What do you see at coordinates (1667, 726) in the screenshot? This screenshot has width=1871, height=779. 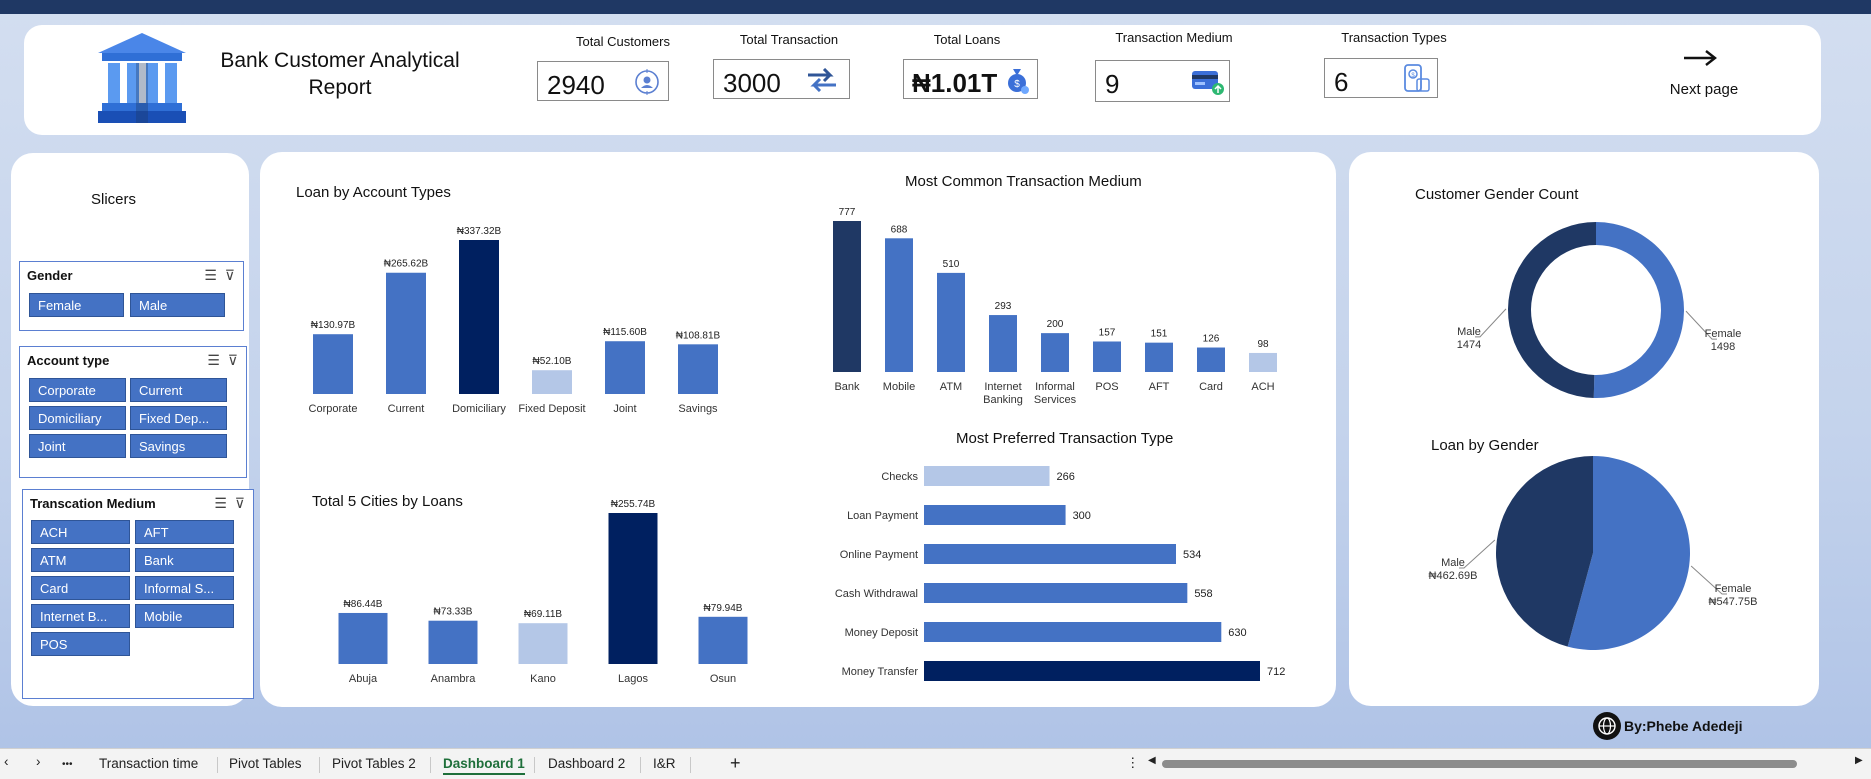 I see `credit-badge: By:Phebe Adedeji` at bounding box center [1667, 726].